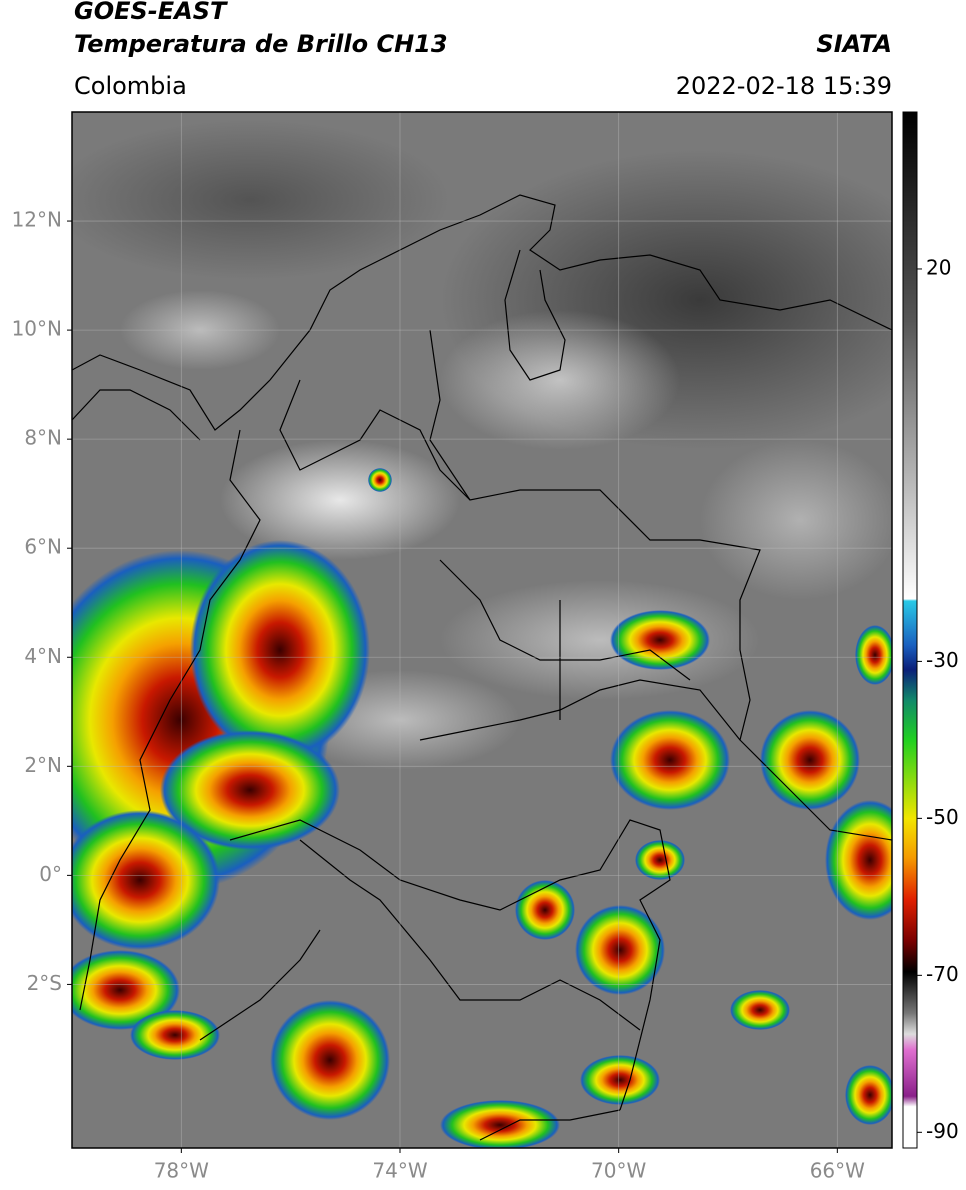 Image resolution: width=966 pixels, height=1190 pixels. Describe the element at coordinates (37, 220) in the screenshot. I see `lat-tick-label: 12°N` at that location.